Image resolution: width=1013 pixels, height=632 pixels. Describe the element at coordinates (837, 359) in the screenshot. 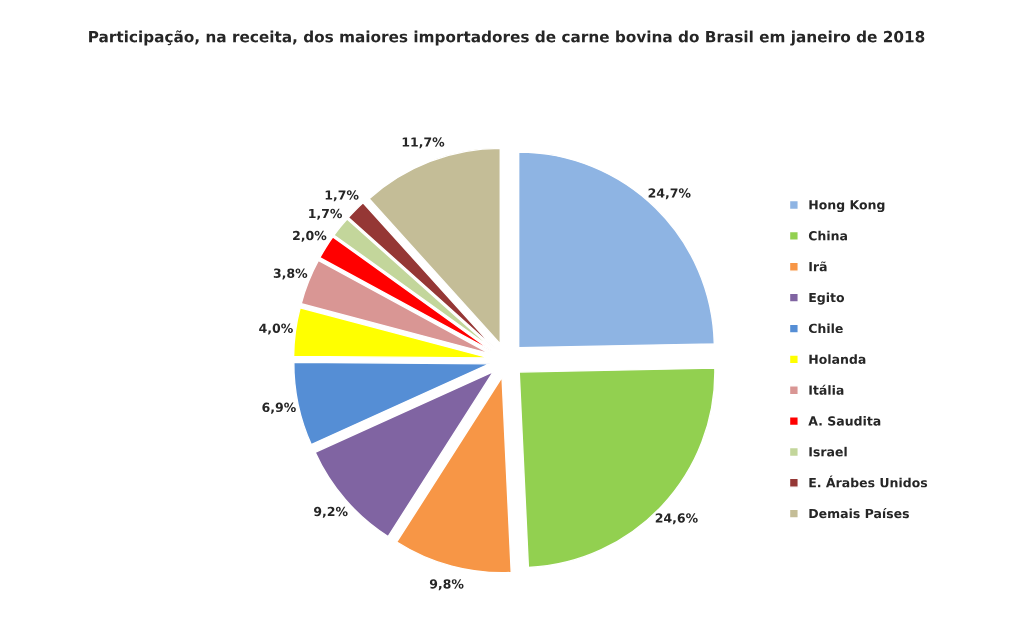

I see `legend-label: Holanda` at that location.